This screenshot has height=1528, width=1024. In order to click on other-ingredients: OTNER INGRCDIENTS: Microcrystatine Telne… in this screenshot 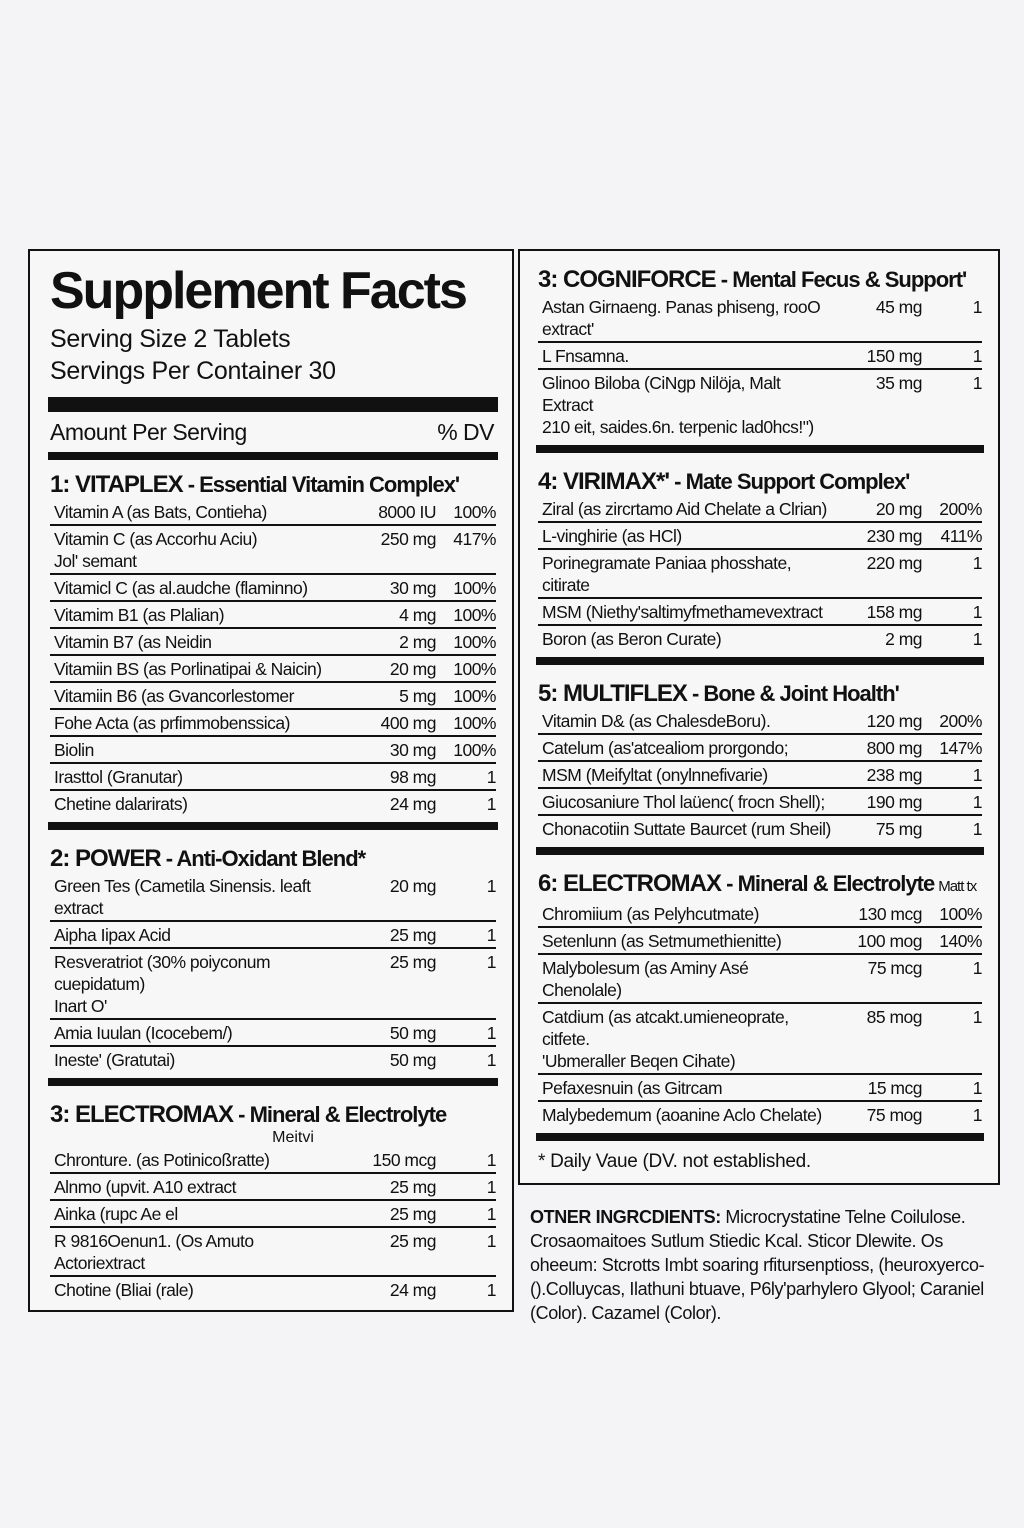, I will do `click(759, 1265)`.